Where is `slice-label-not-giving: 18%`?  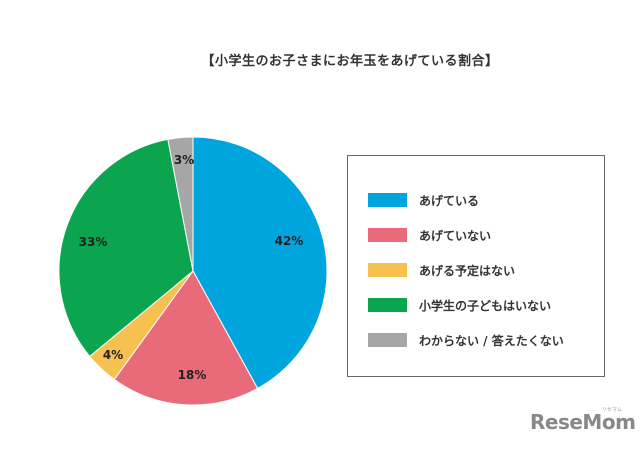
slice-label-not-giving: 18% is located at coordinates (192, 375).